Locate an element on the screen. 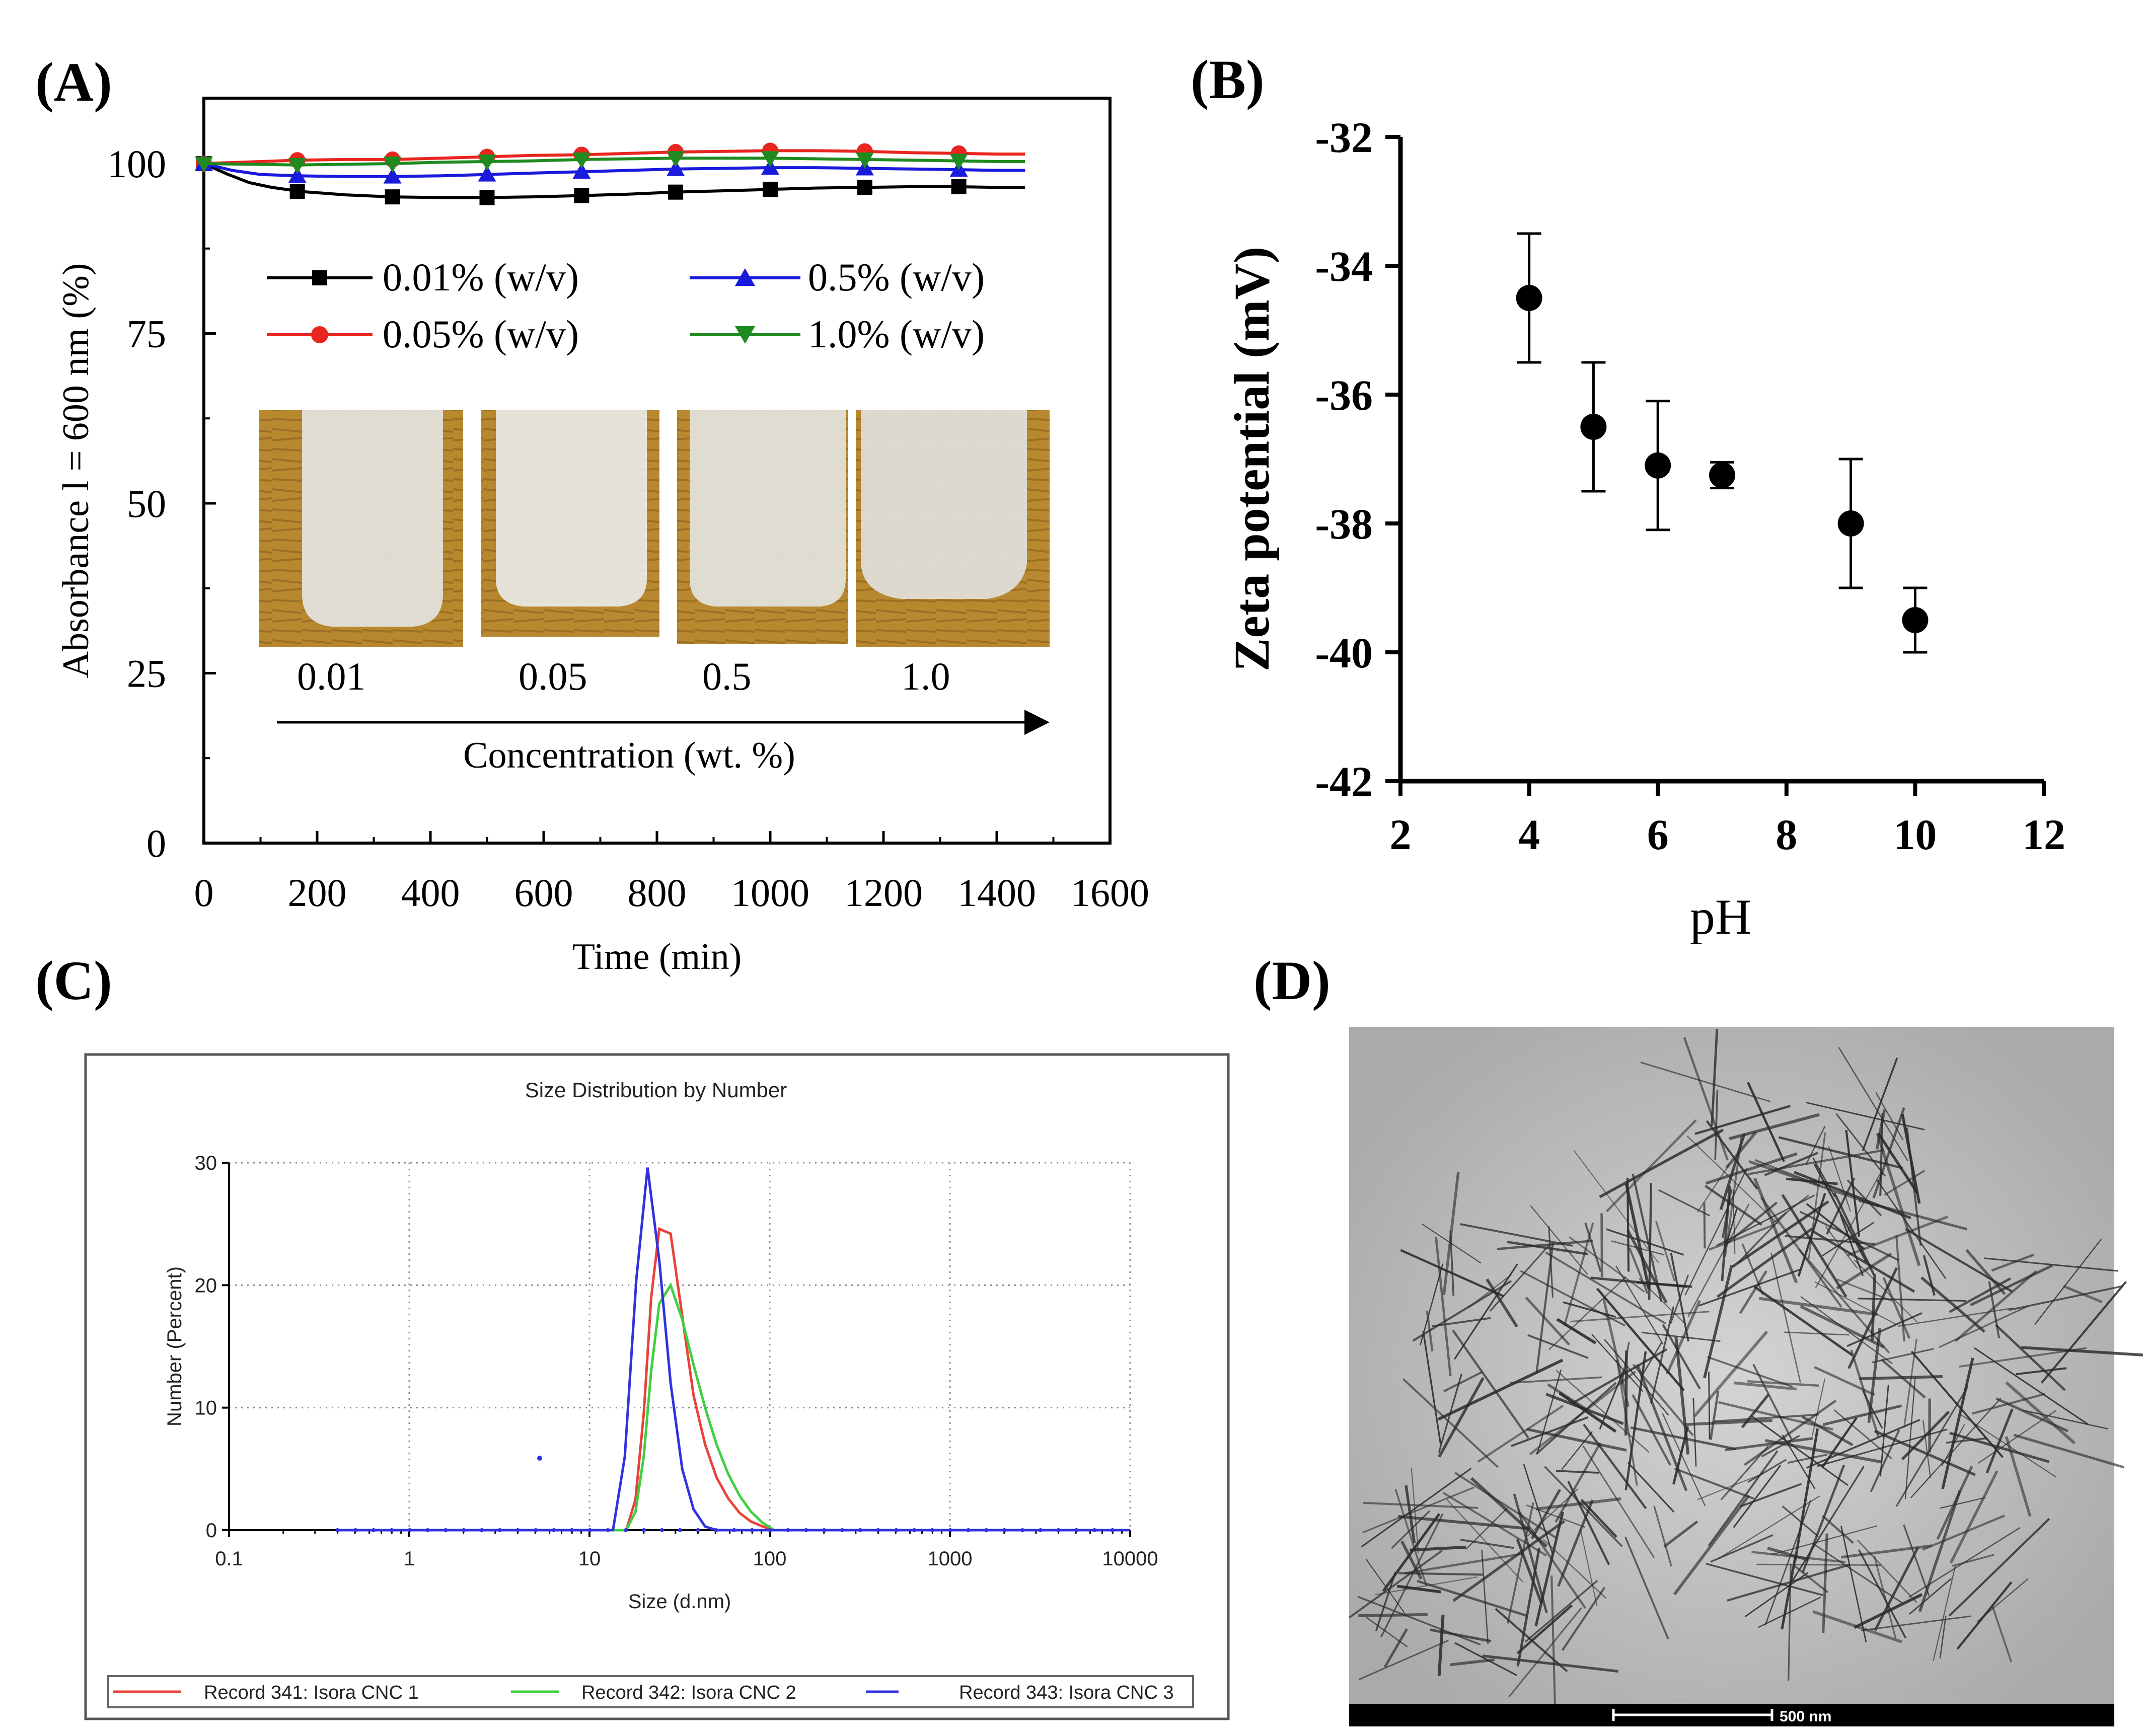  panel-d-label: (D) is located at coordinates (1292, 980).